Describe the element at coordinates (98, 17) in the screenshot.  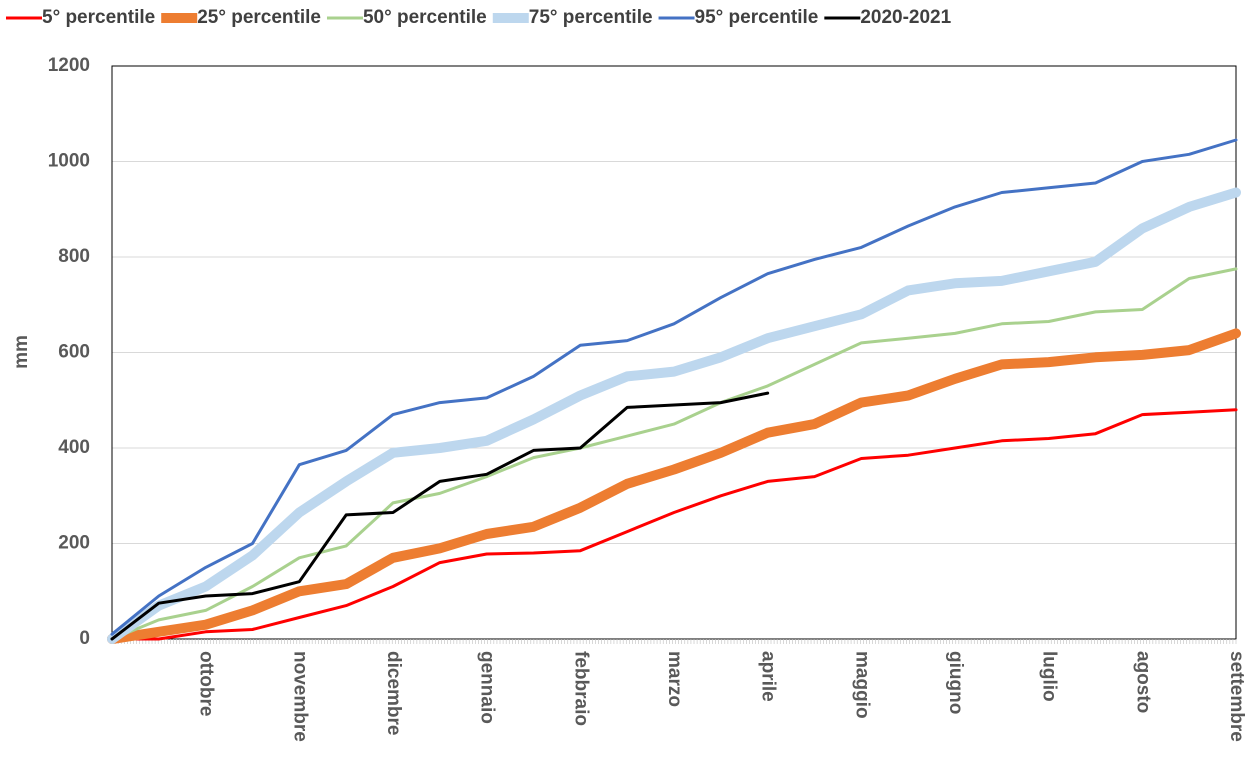
I see `legend-label: 5° percentile` at that location.